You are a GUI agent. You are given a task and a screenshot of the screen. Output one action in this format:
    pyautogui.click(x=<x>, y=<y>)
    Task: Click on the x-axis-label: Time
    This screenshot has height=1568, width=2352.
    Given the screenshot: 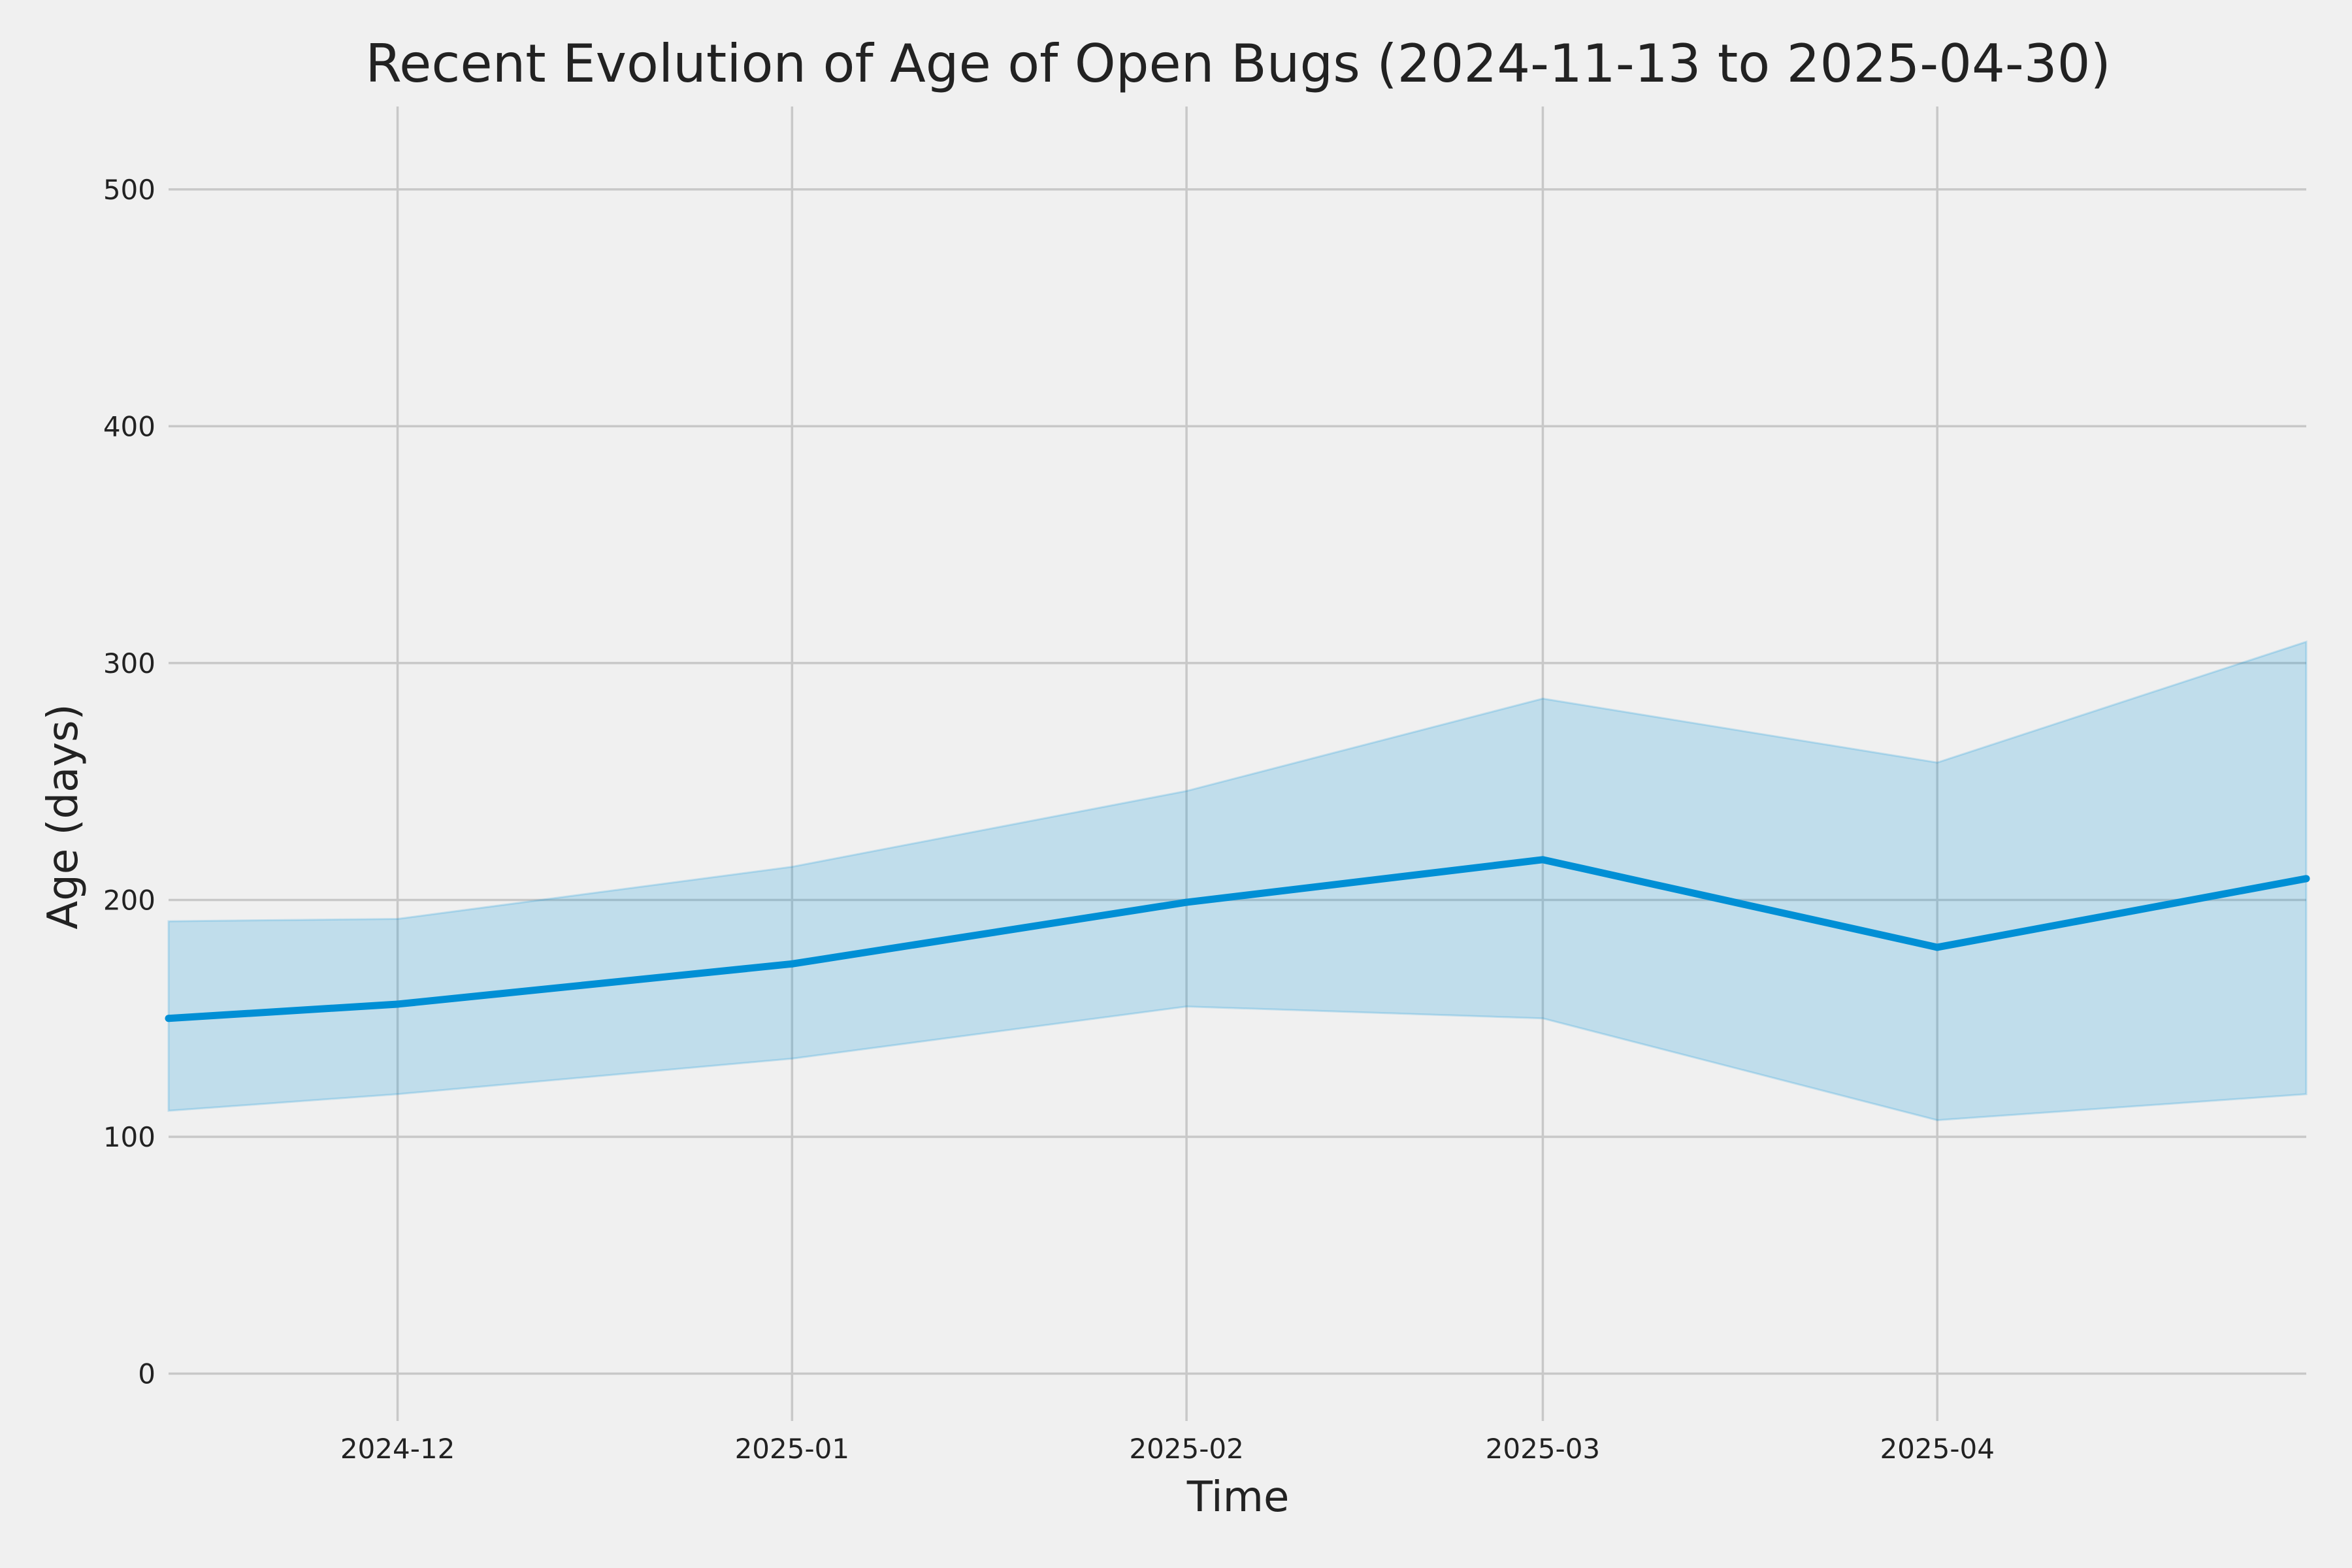 What is the action you would take?
    pyautogui.click(x=1238, y=1497)
    